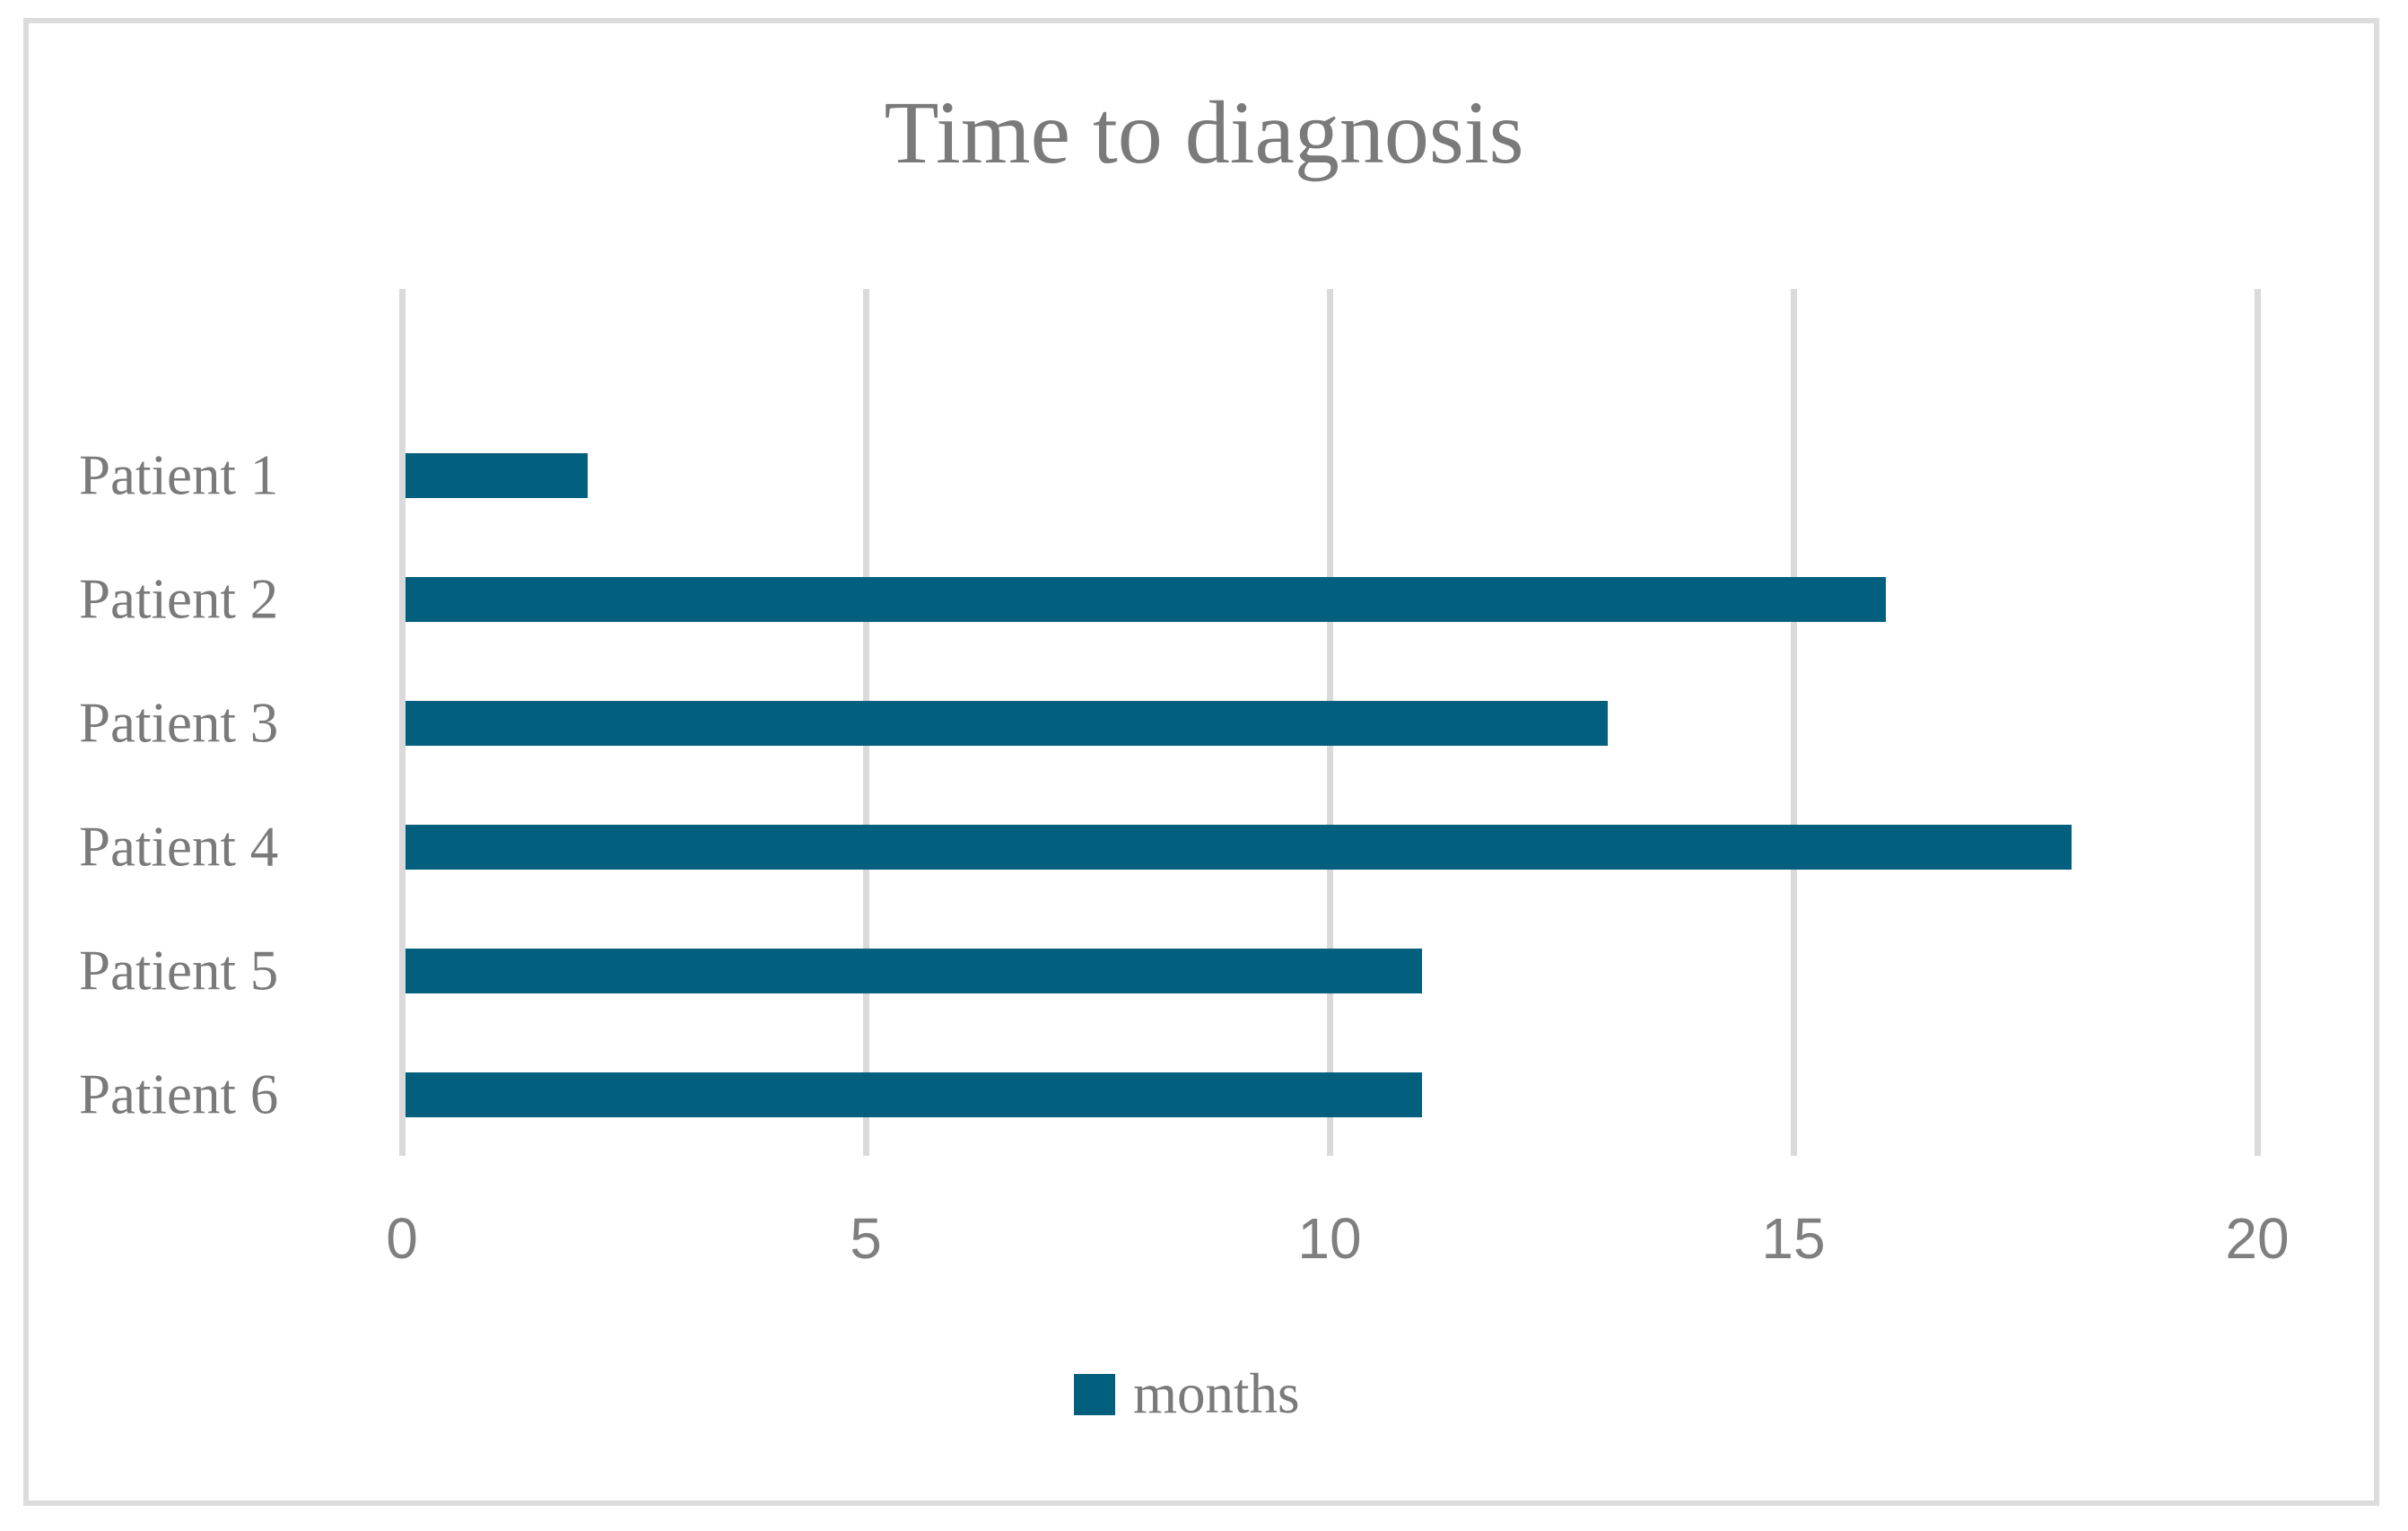  I want to click on category-label-5: Patient 5, so click(179, 971).